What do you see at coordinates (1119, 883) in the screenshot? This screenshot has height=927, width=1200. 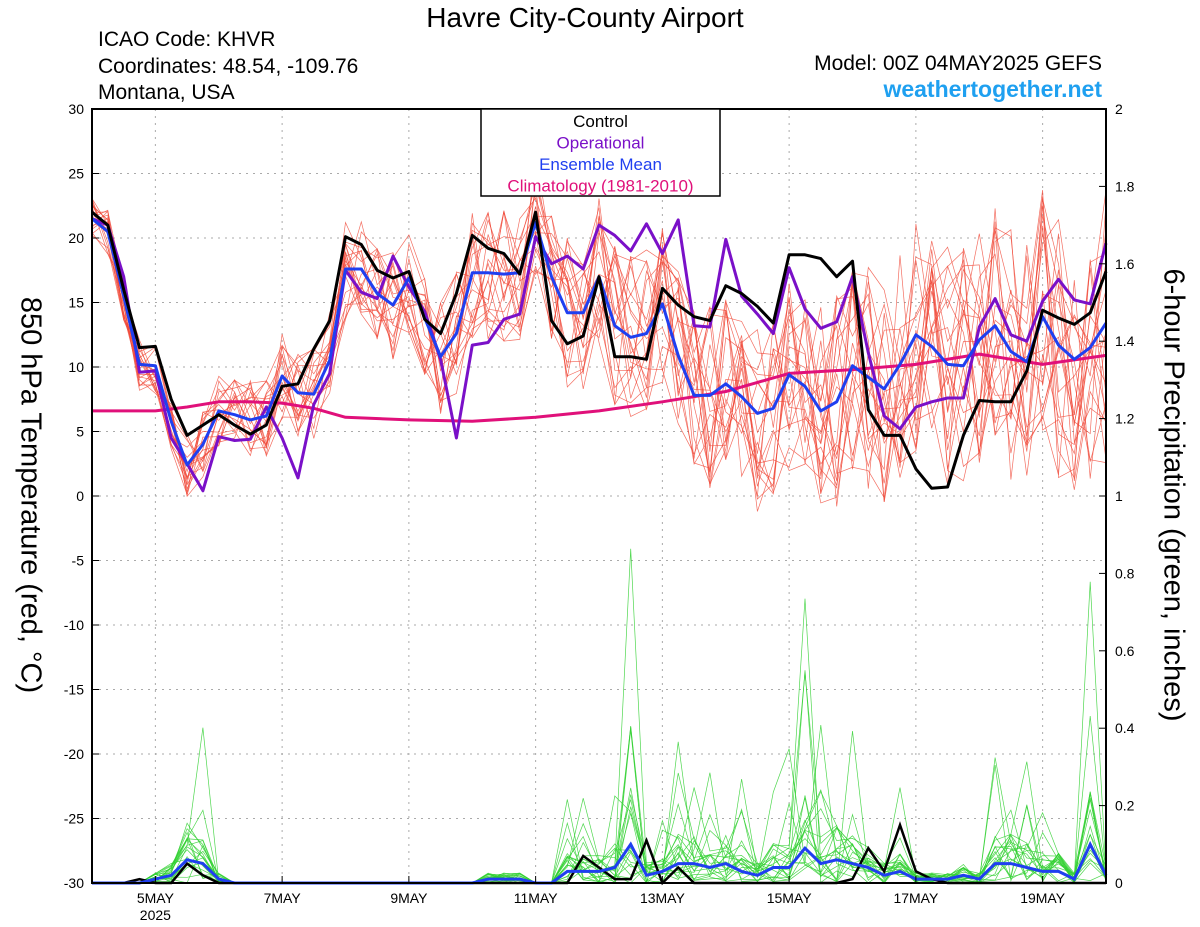 I see `y2-tick-label: 0` at bounding box center [1119, 883].